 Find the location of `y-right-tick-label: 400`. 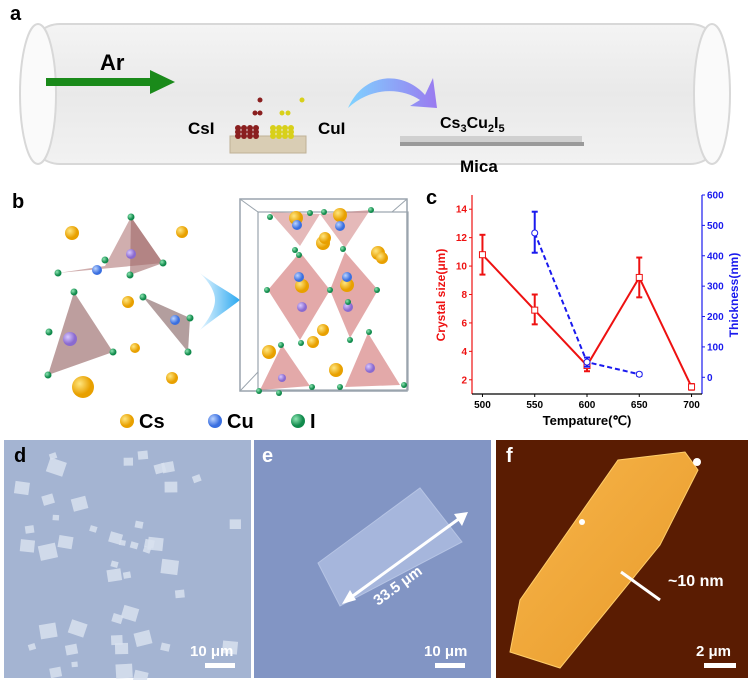

y-right-tick-label: 400 is located at coordinates (715, 256).